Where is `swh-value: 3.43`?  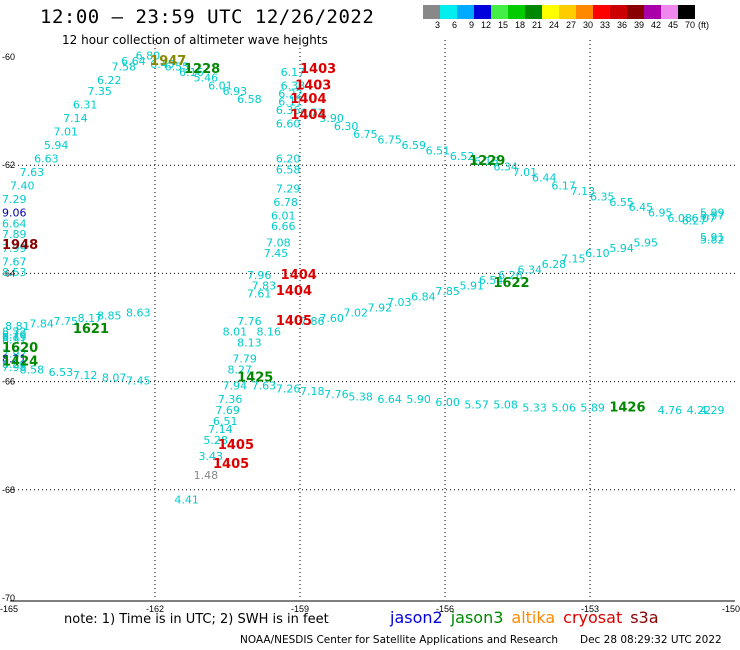
swh-value: 3.43 is located at coordinates (211, 456).